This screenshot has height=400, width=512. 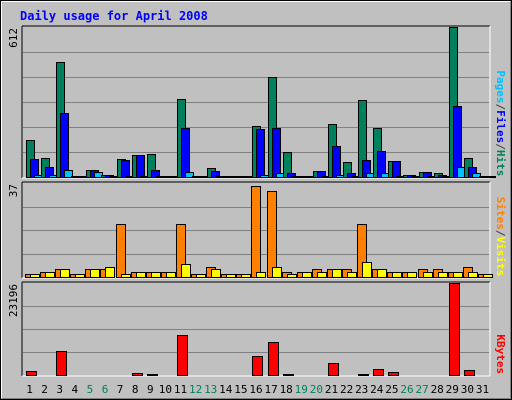 What do you see at coordinates (105, 389) in the screenshot?
I see `x-tick-label-day-6: 6` at bounding box center [105, 389].